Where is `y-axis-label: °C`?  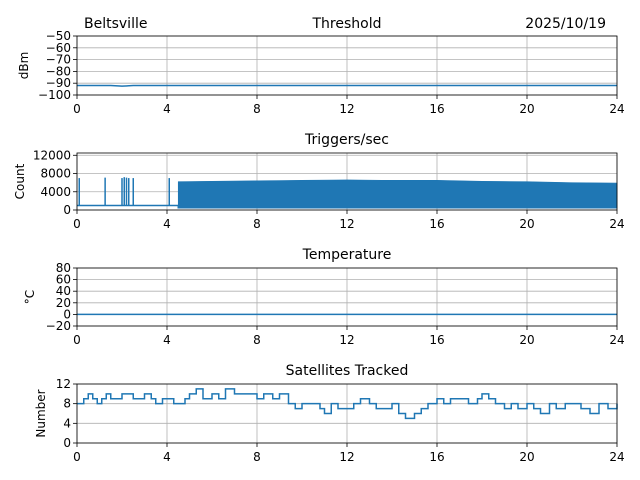 y-axis-label: °C is located at coordinates (30, 297).